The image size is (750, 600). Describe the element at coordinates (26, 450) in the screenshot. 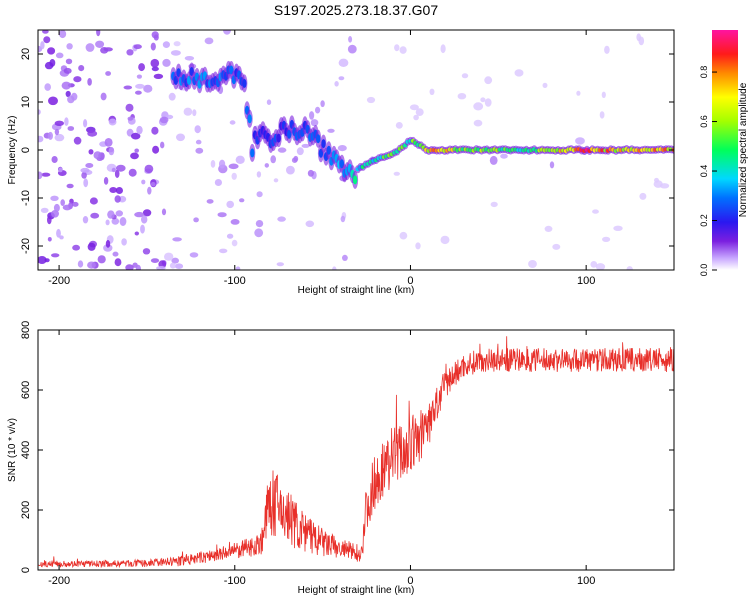

I see `snr-y-tick-label: 400` at that location.